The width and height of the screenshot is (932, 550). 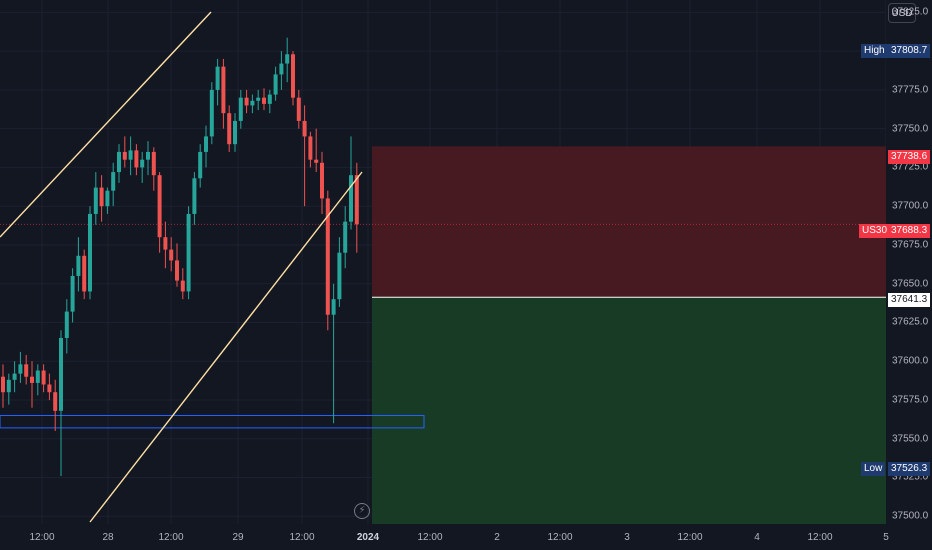 I want to click on price-tick-label: 37625.0, so click(x=910, y=322).